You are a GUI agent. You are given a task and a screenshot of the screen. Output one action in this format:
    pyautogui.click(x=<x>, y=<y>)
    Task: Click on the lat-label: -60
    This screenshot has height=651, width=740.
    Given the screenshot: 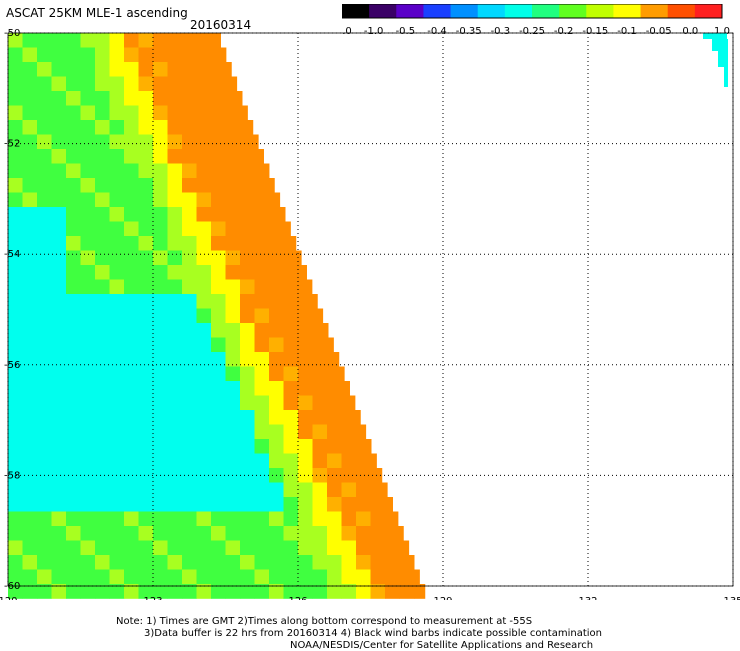 What is the action you would take?
    pyautogui.click(x=12, y=586)
    